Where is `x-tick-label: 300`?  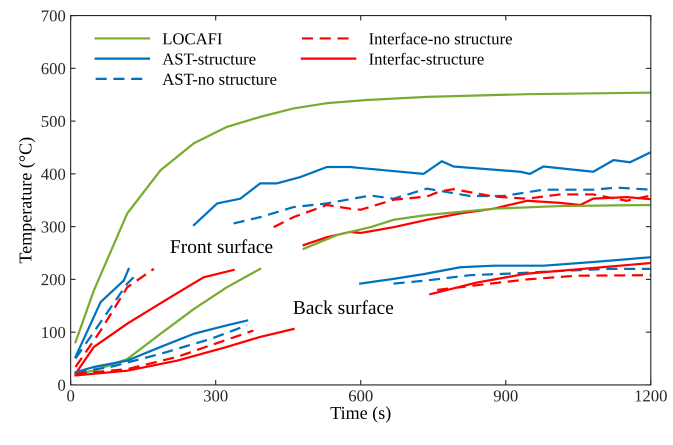
x-tick-label: 300 is located at coordinates (216, 396).